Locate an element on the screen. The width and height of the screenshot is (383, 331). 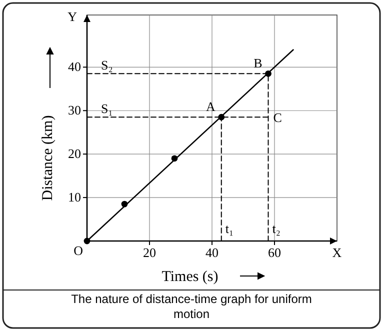
y-tick-label: 30 is located at coordinates (74, 110).